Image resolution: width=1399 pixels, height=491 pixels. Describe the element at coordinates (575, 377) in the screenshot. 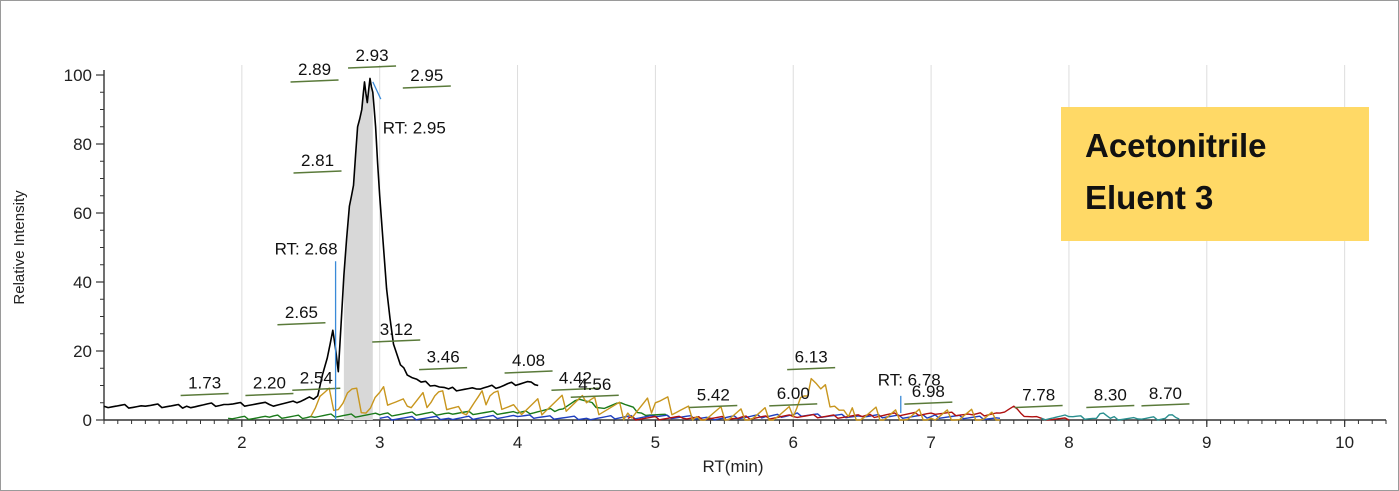

I see `peak-label: 4.42` at that location.